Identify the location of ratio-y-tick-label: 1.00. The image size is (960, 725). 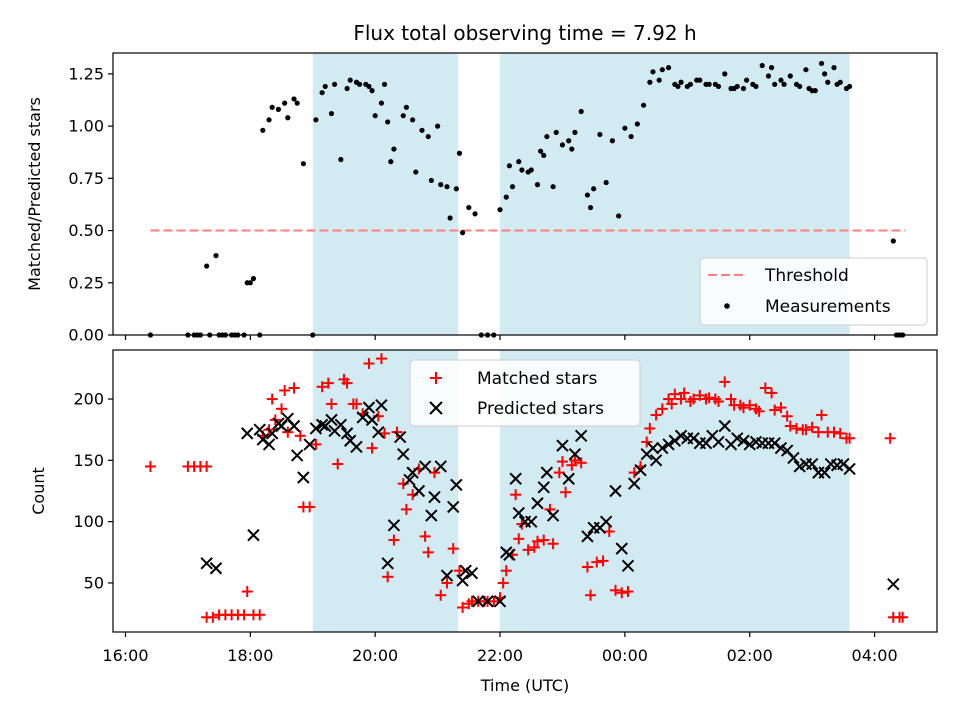
(86, 126).